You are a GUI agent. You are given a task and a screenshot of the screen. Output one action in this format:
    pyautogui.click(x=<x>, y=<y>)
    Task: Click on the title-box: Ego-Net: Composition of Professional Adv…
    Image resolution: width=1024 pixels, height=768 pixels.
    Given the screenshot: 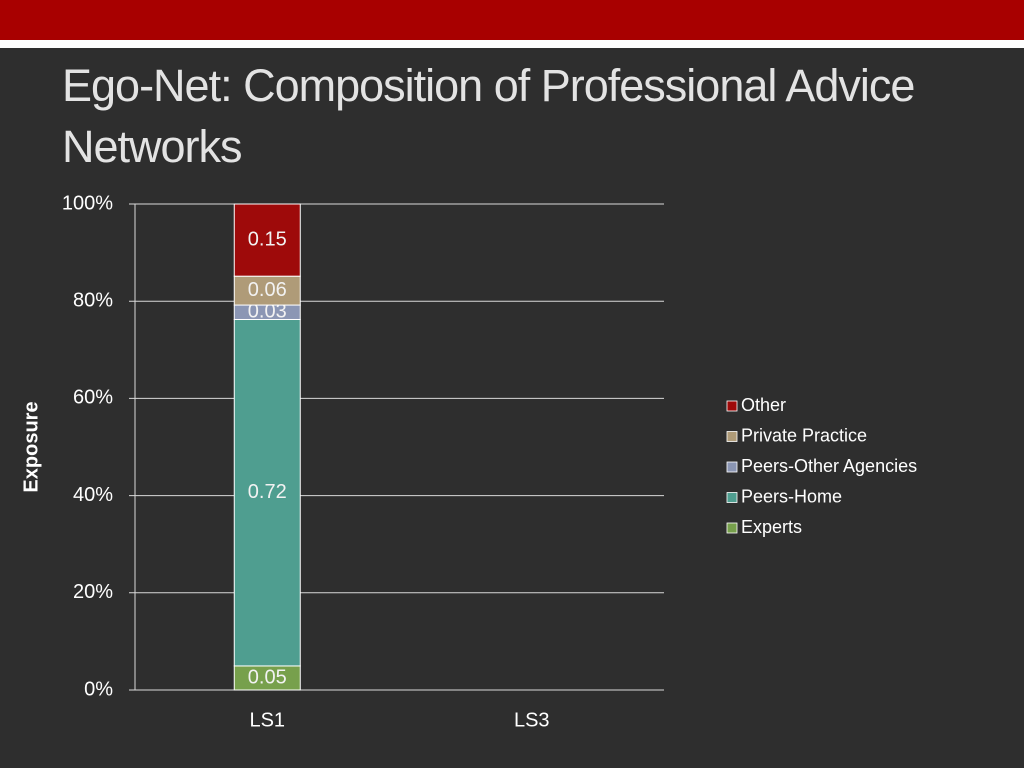 What is the action you would take?
    pyautogui.click(x=488, y=116)
    